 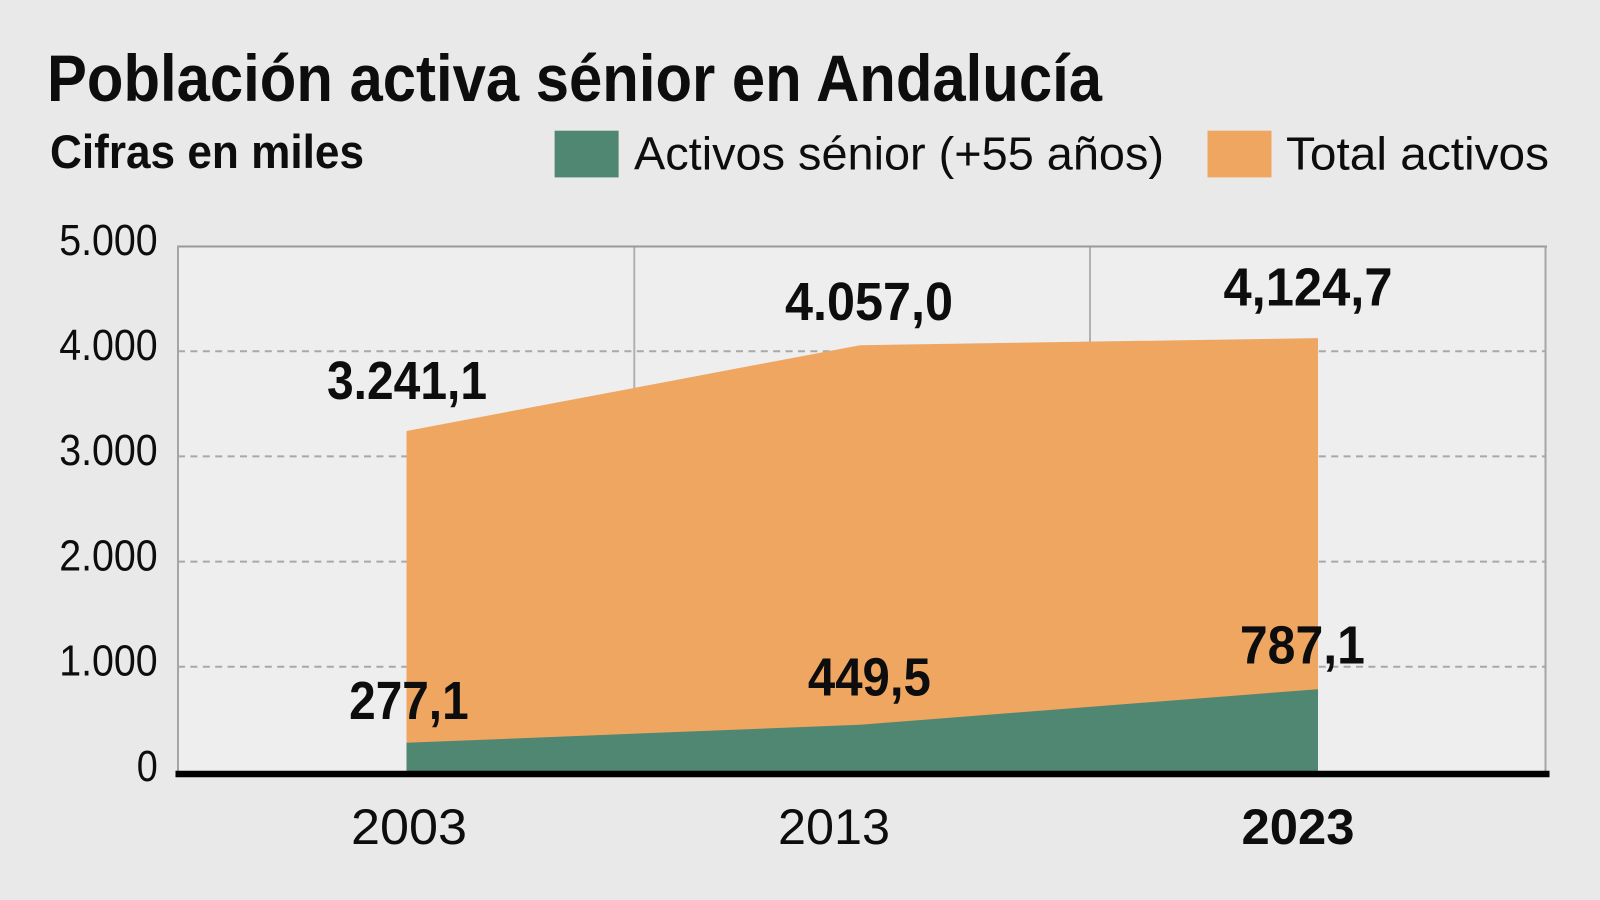 I want to click on svg-text: 3.241,1, so click(x=407, y=381).